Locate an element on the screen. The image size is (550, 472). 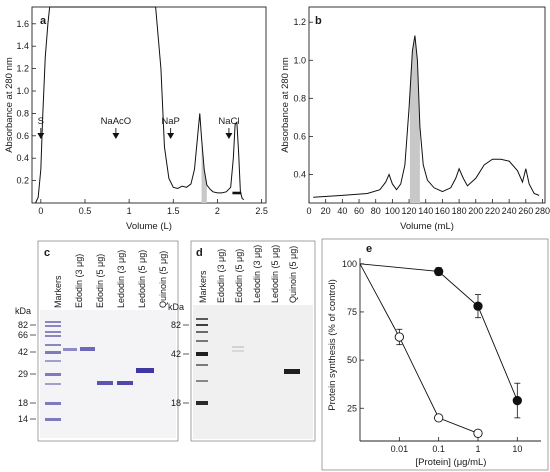
gel-c-mw-ticks is located at coordinates (33, 372).